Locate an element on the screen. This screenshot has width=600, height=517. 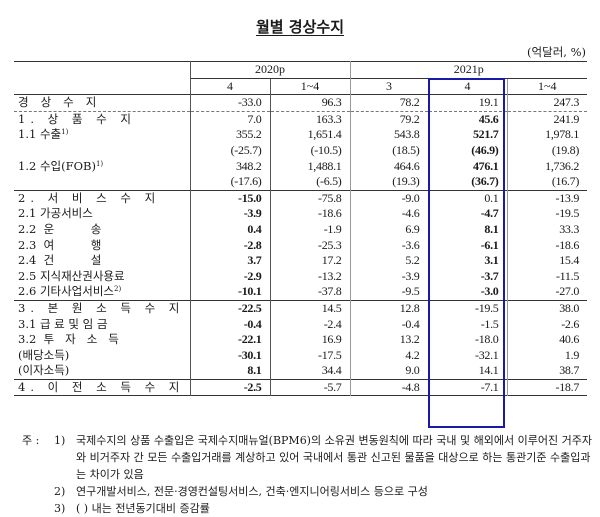
cell: 79.2 is located at coordinates (388, 119).